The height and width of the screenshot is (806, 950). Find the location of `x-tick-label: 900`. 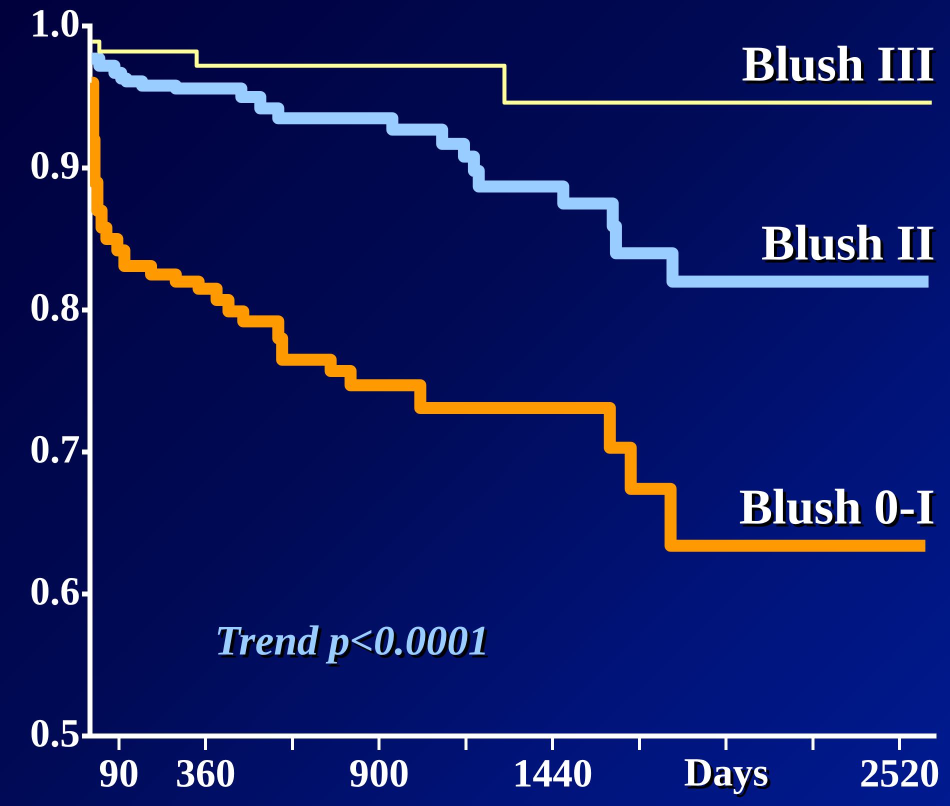

x-tick-label: 900 is located at coordinates (379, 773).